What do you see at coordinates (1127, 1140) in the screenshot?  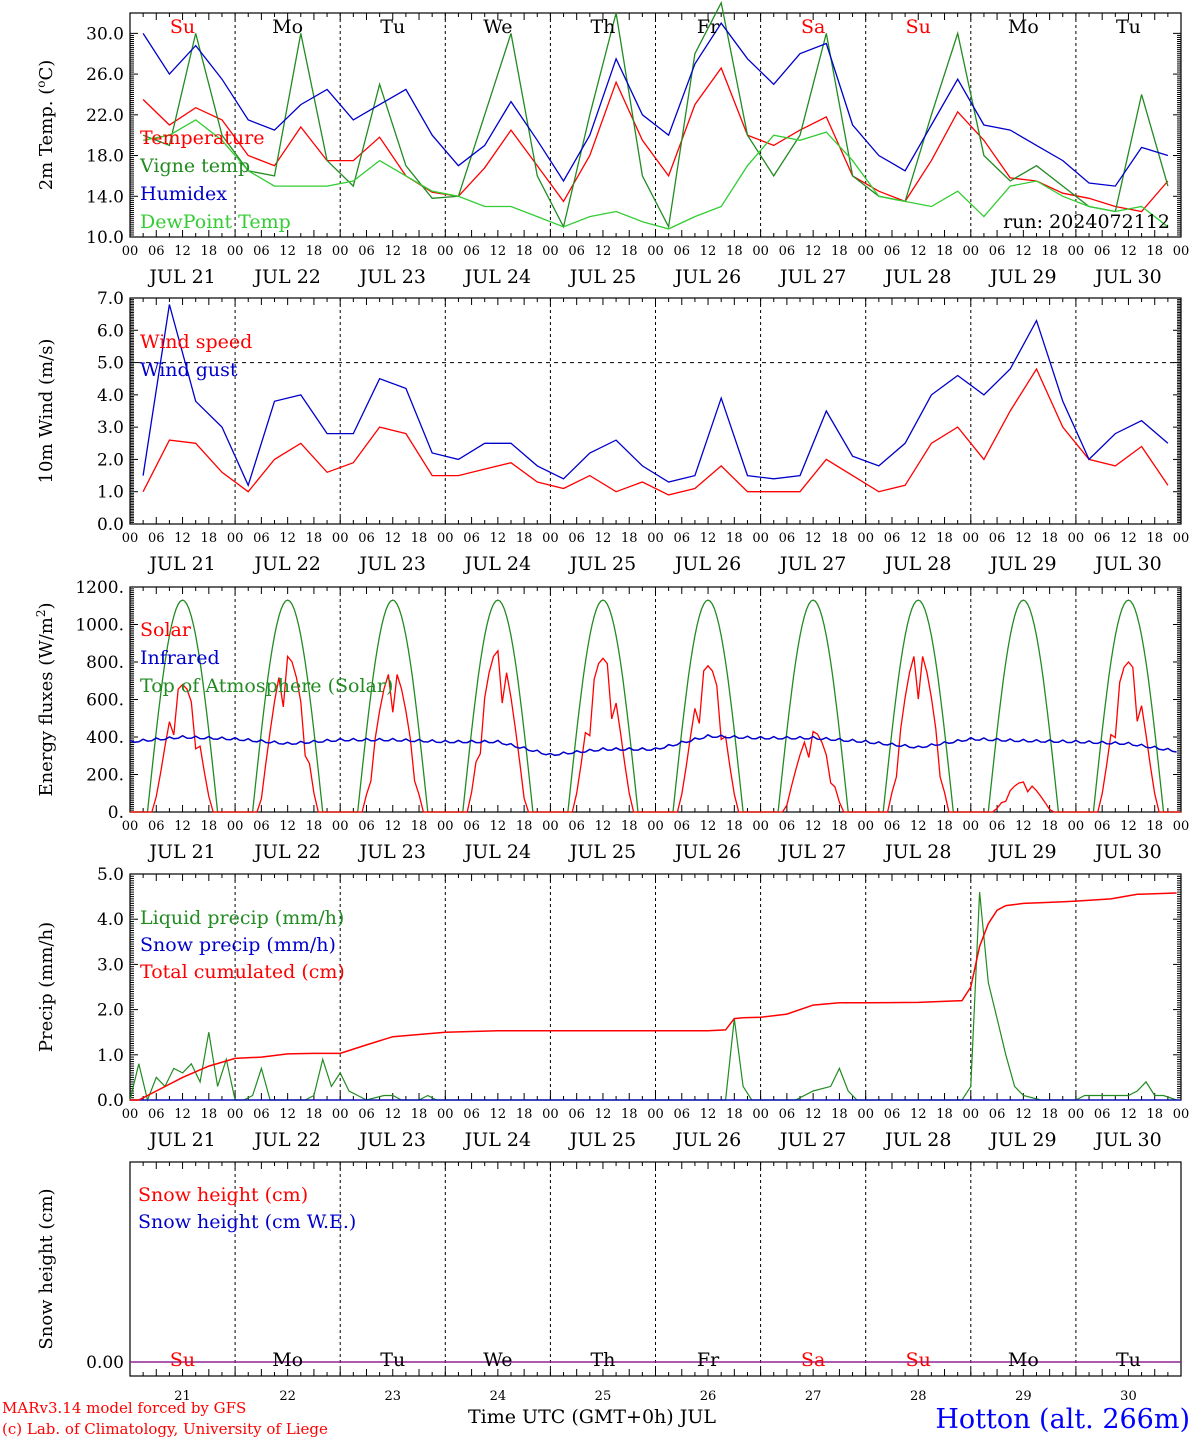 I see `day-label: JUL 30` at bounding box center [1127, 1140].